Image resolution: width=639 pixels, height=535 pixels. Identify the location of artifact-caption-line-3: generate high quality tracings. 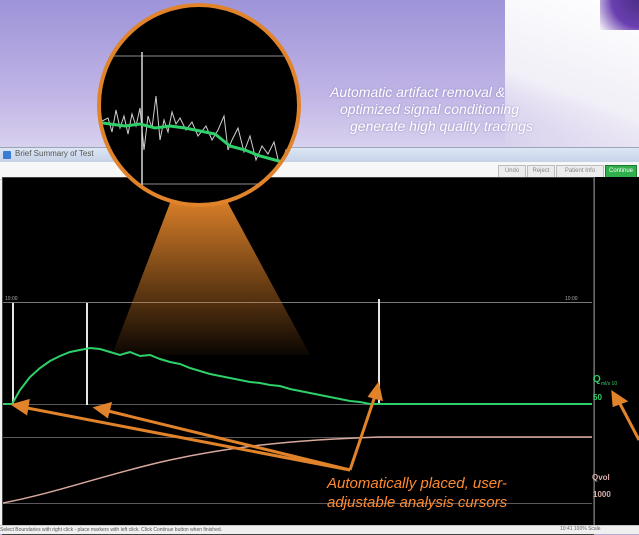
(441, 126).